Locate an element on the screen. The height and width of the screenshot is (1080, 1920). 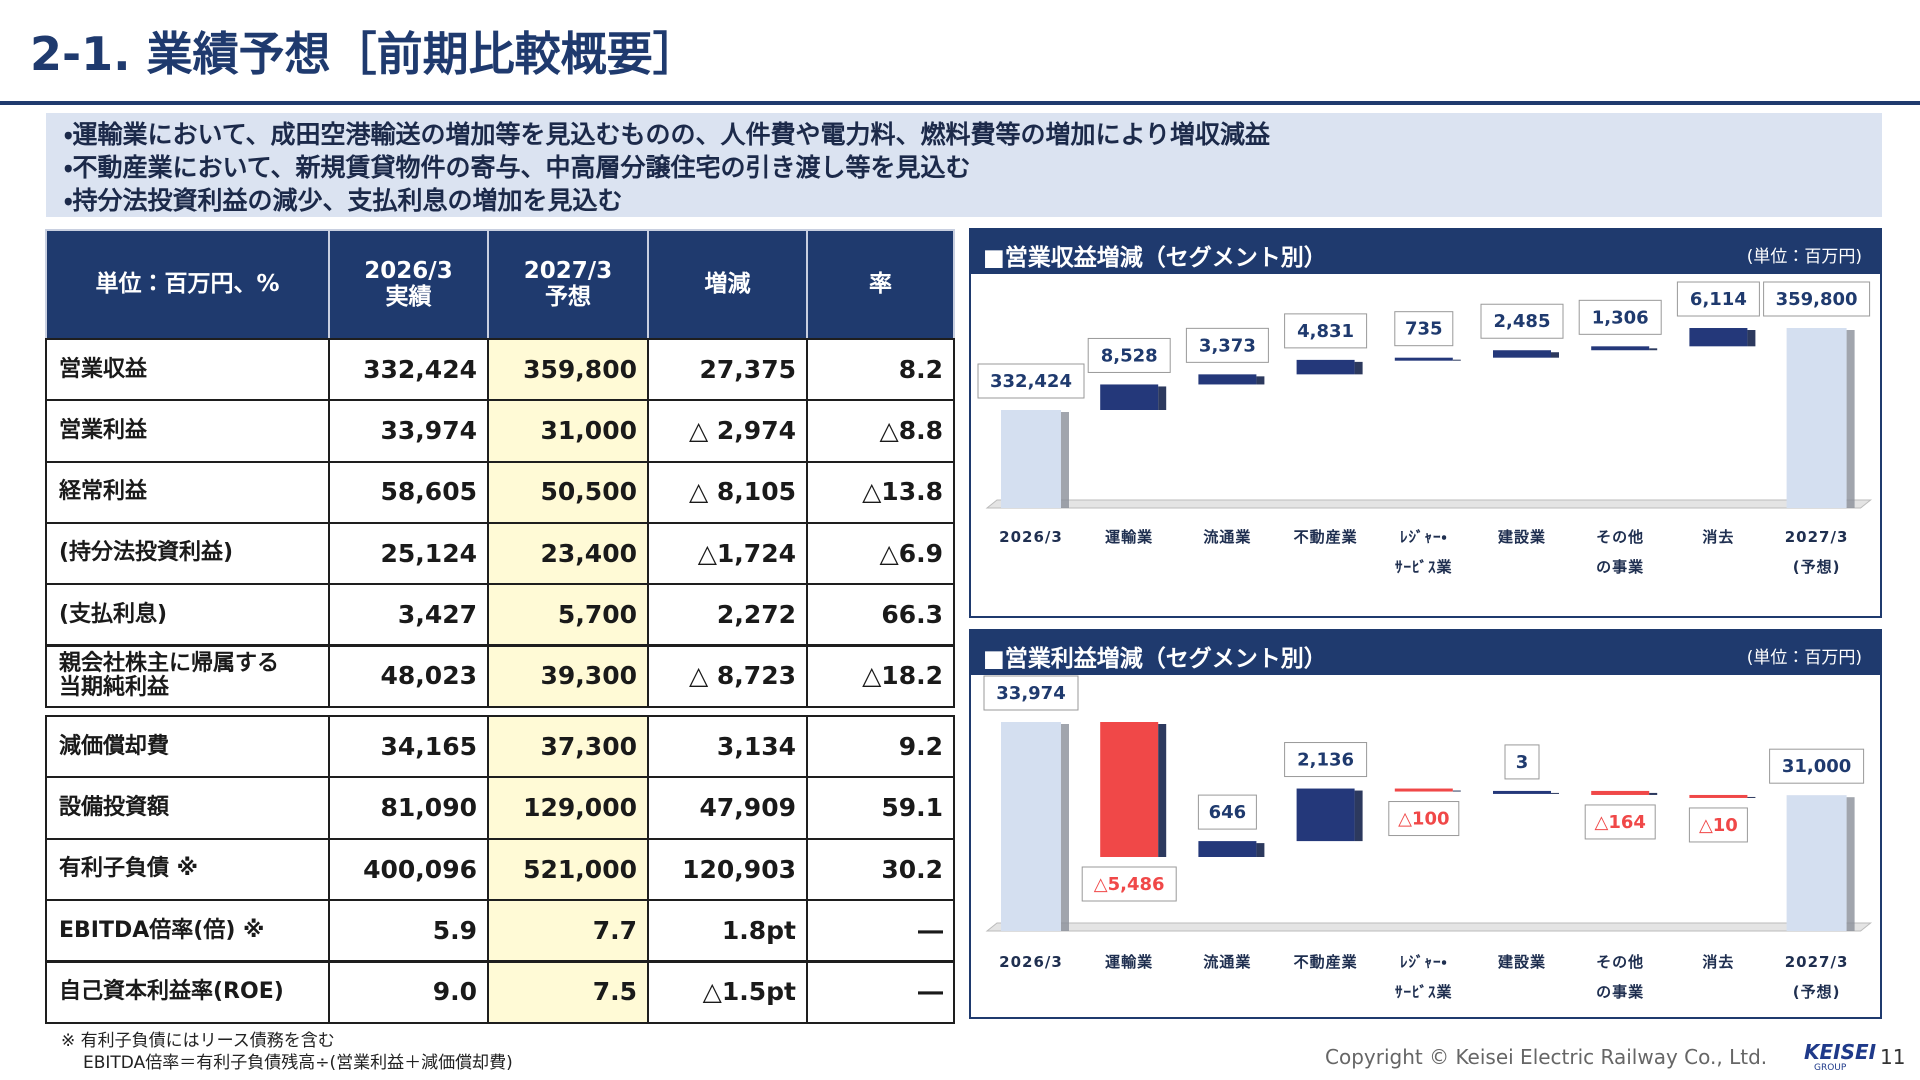
table-cell: 7.7 is located at coordinates (568, 931).